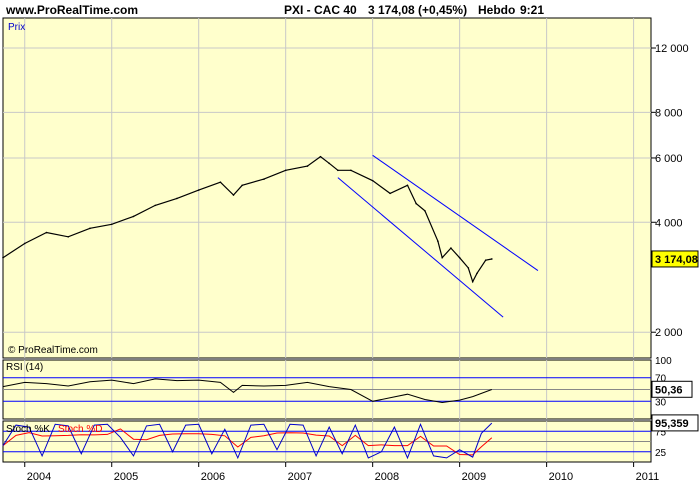 The width and height of the screenshot is (700, 500). I want to click on price-last-value-box, so click(675, 259).